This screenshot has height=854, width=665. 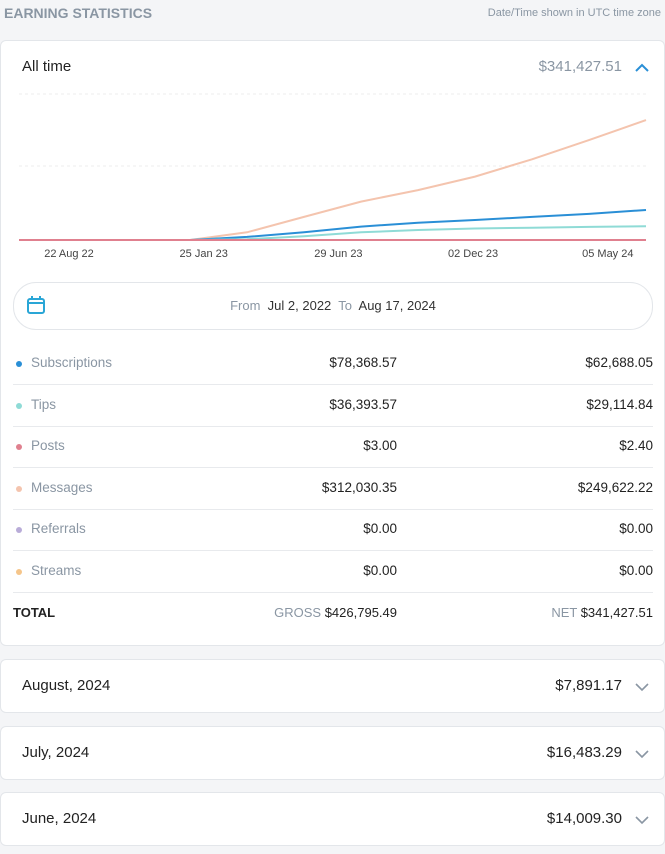 What do you see at coordinates (78, 13) in the screenshot?
I see `title: EARNING STATISTICS` at bounding box center [78, 13].